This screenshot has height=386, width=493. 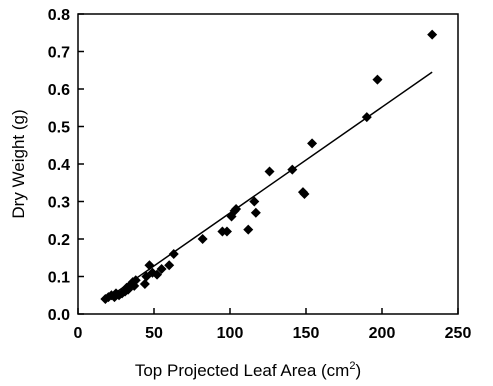 What do you see at coordinates (59, 15) in the screenshot?
I see `y-tick-label: 0.8` at bounding box center [59, 15].